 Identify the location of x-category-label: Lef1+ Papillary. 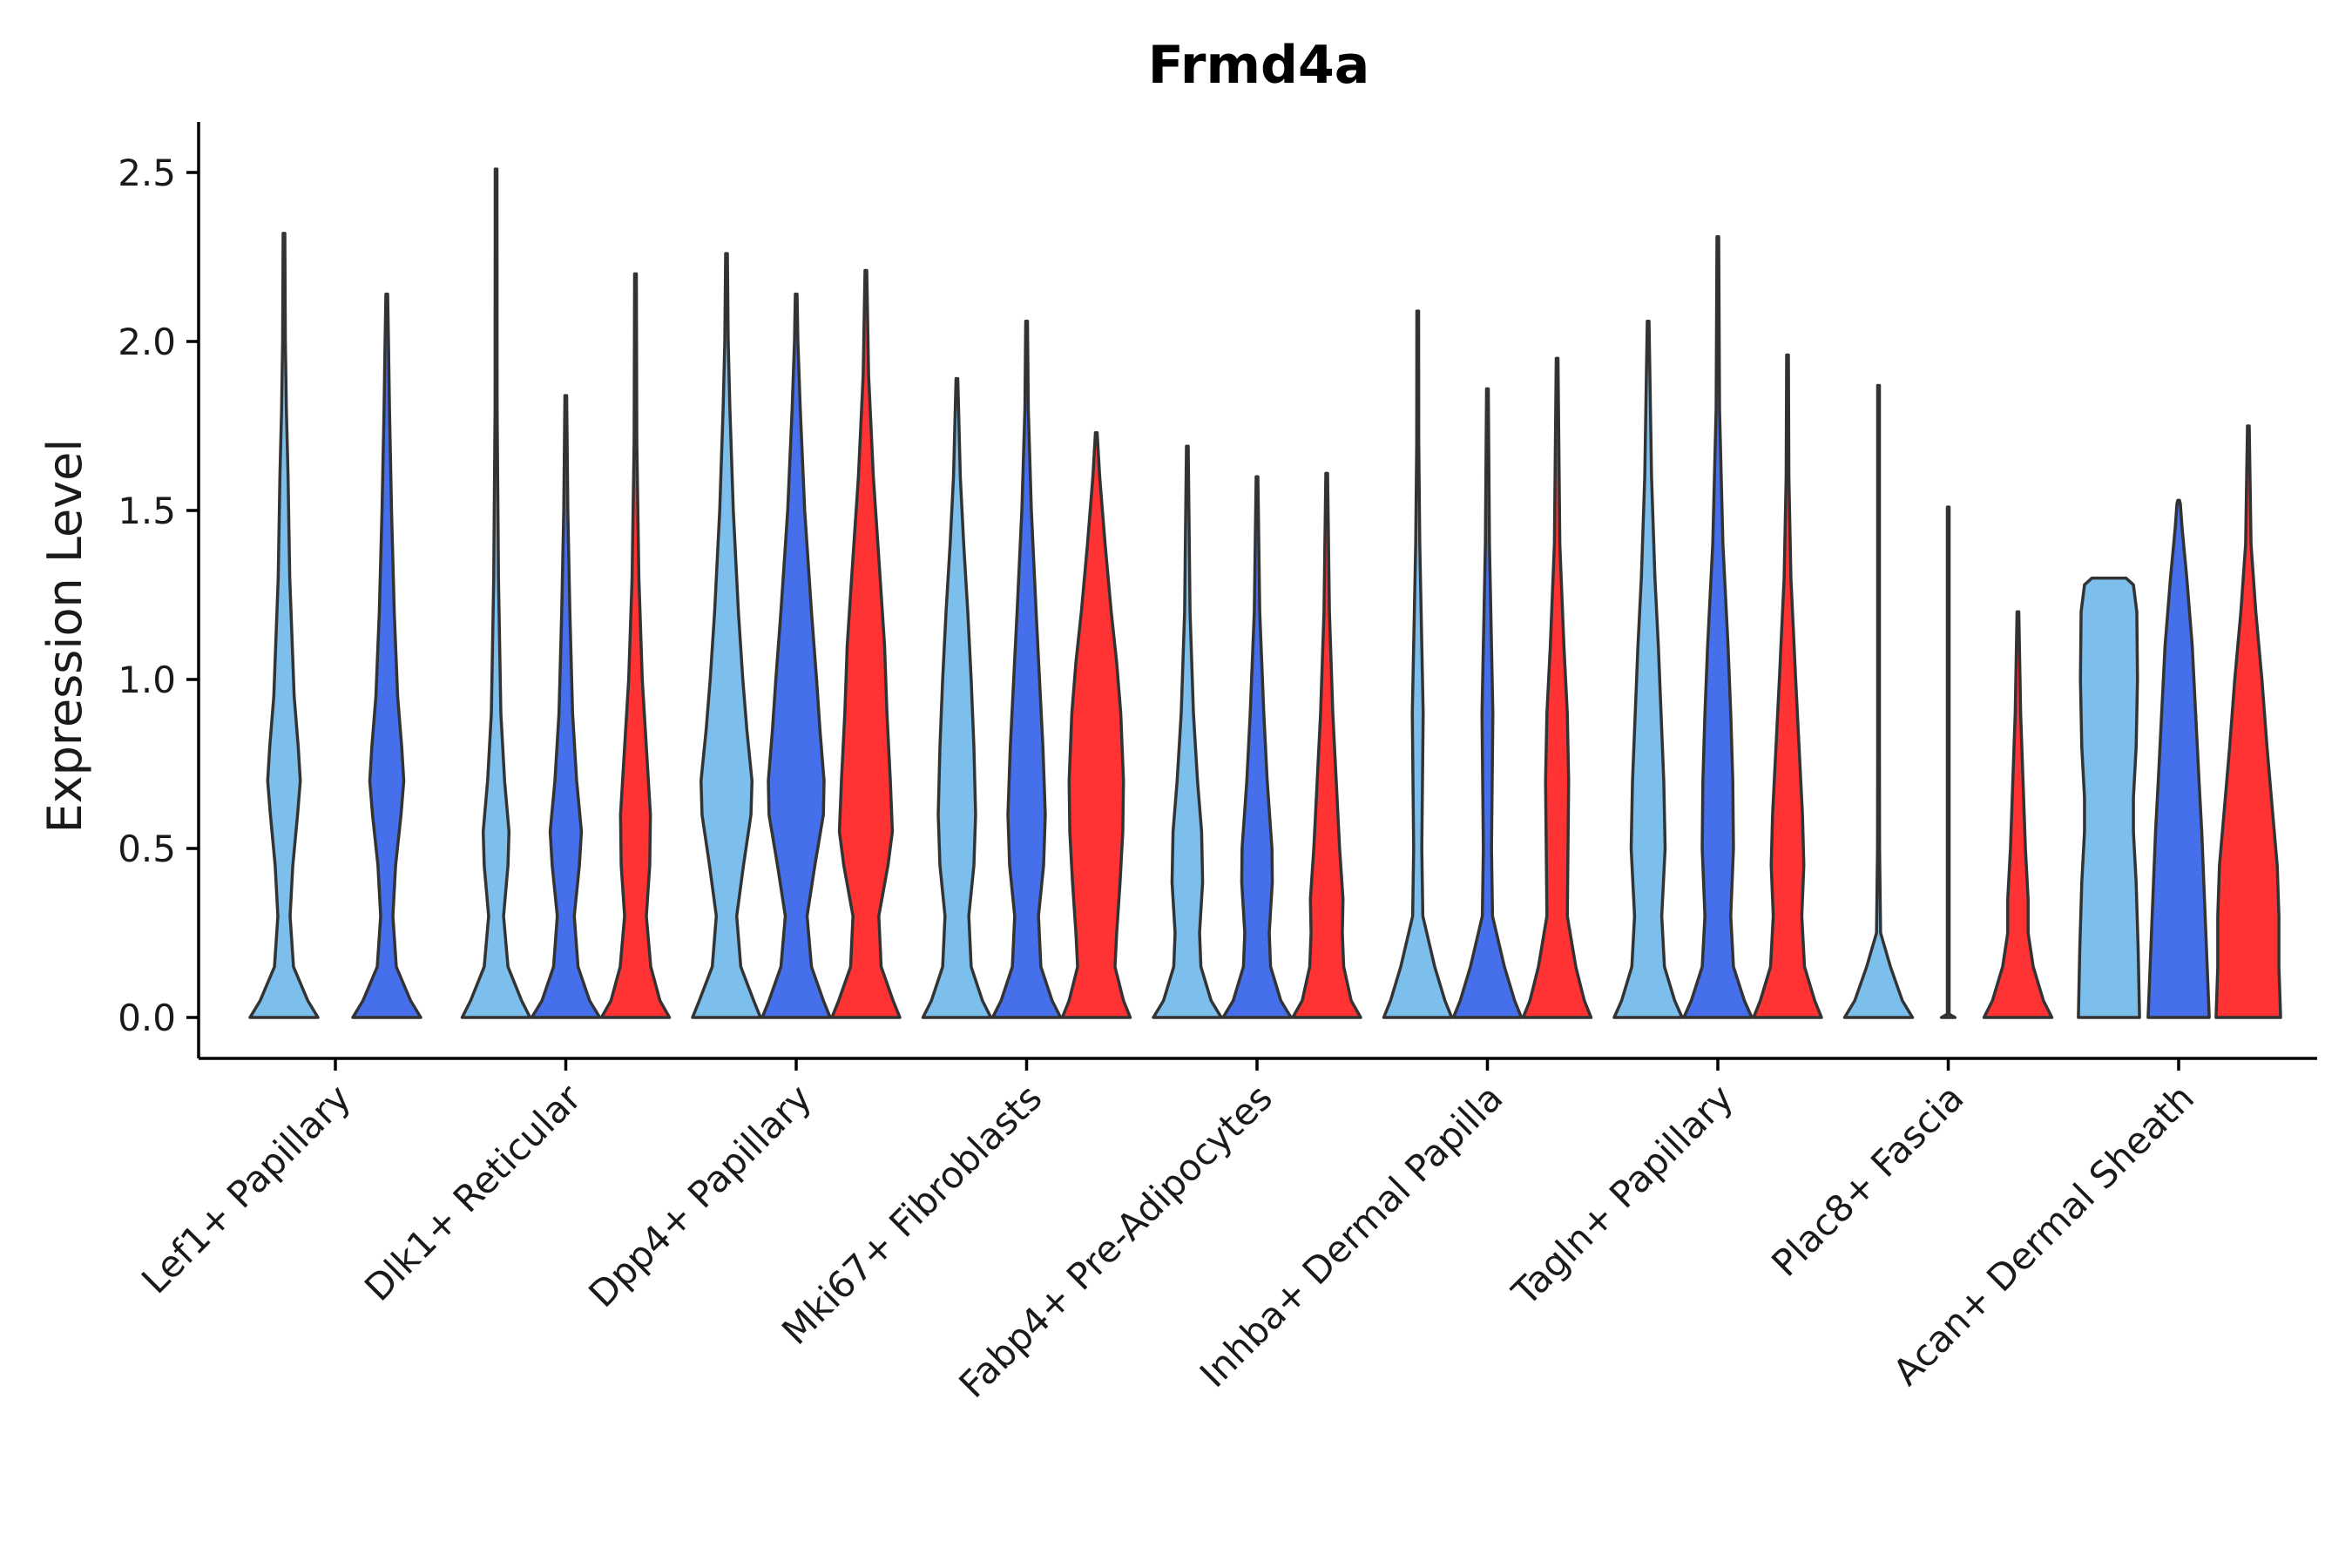
(246, 1188).